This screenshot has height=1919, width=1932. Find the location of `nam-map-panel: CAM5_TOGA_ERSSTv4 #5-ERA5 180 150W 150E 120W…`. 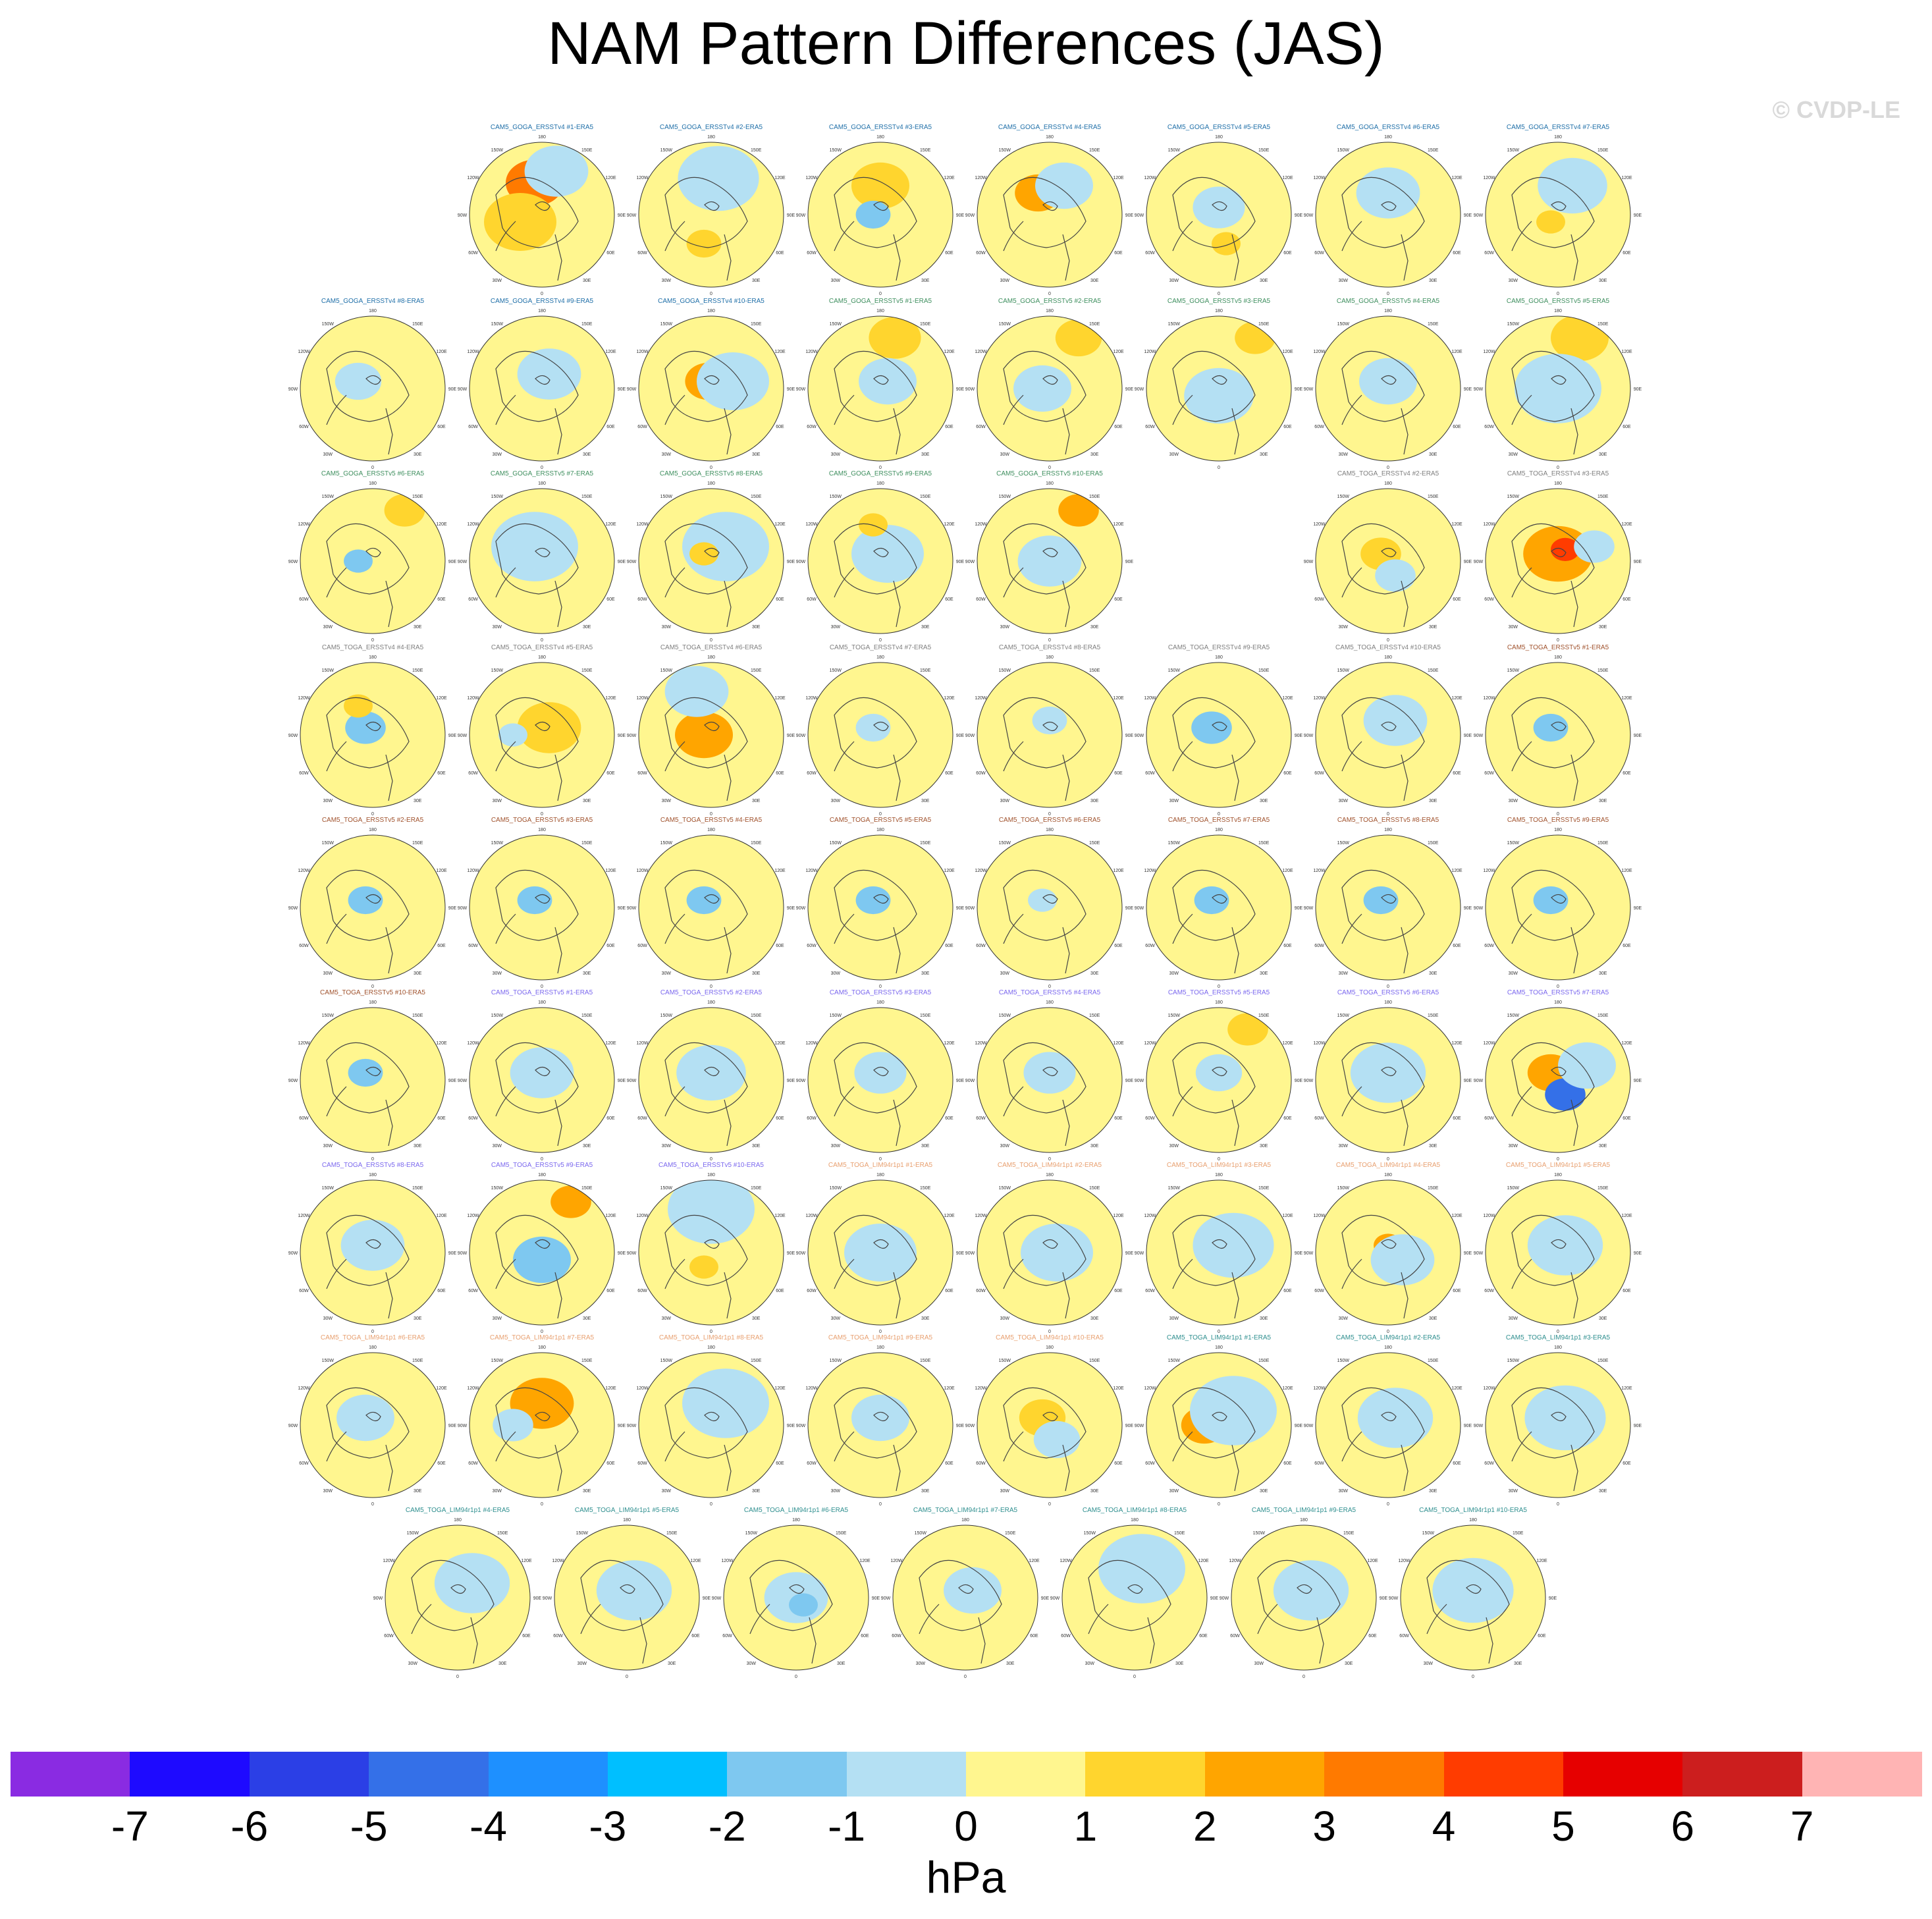

nam-map-panel: CAM5_TOGA_ERSSTv4 #5-ERA5 180 150W 150E 120W… is located at coordinates (542, 731).